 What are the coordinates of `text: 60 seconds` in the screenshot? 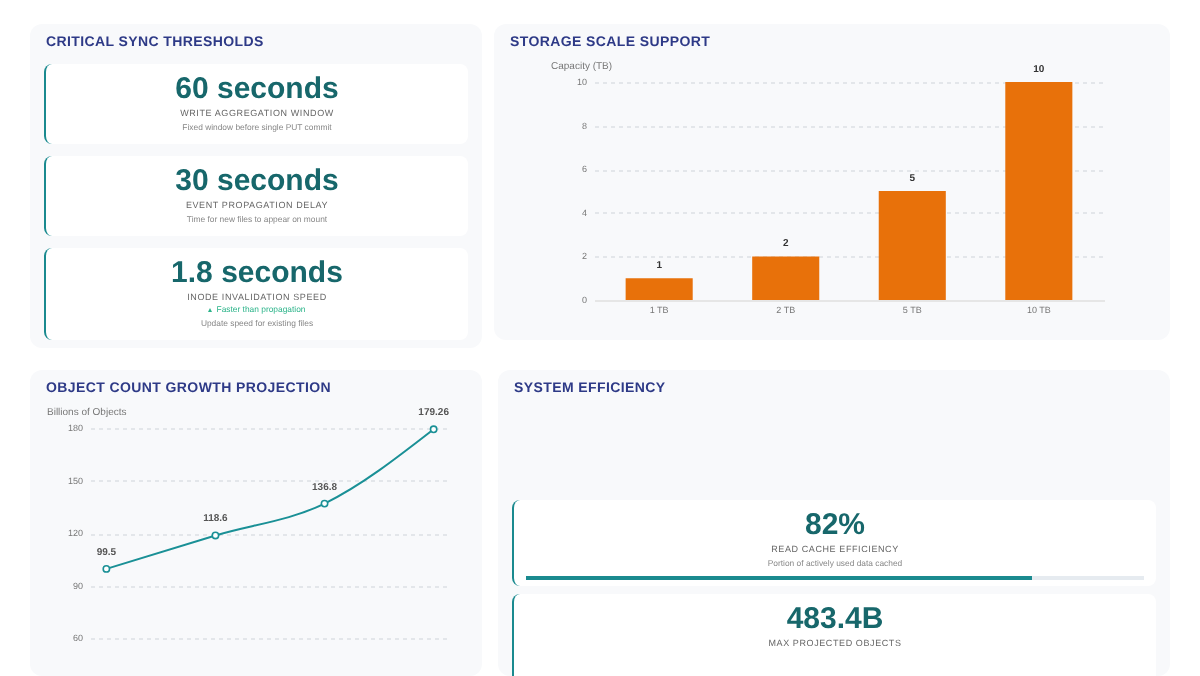 It's located at (257, 89).